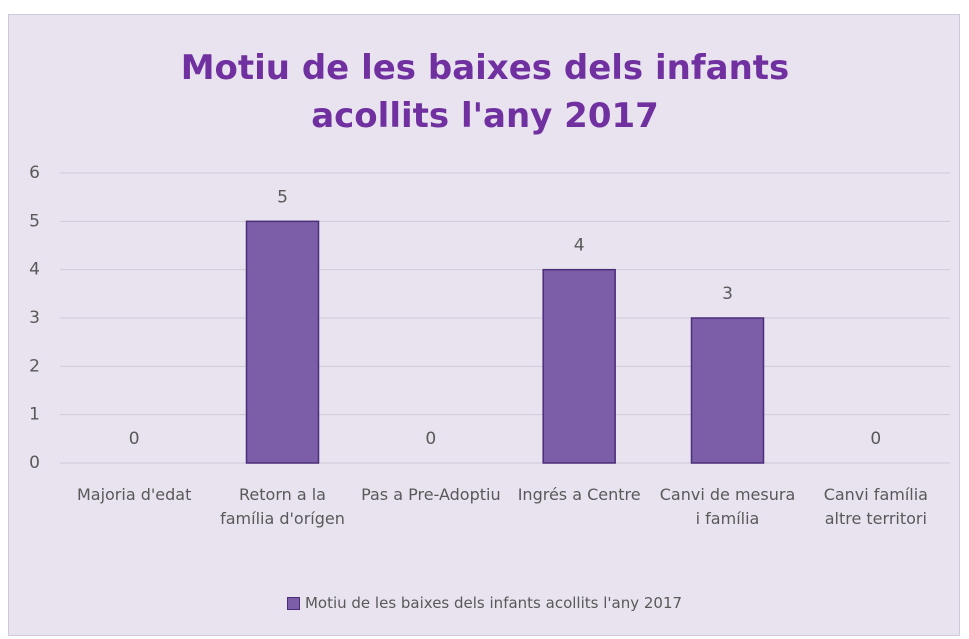 The width and height of the screenshot is (969, 639). Describe the element at coordinates (34, 270) in the screenshot. I see `y-tick-label: 4` at that location.